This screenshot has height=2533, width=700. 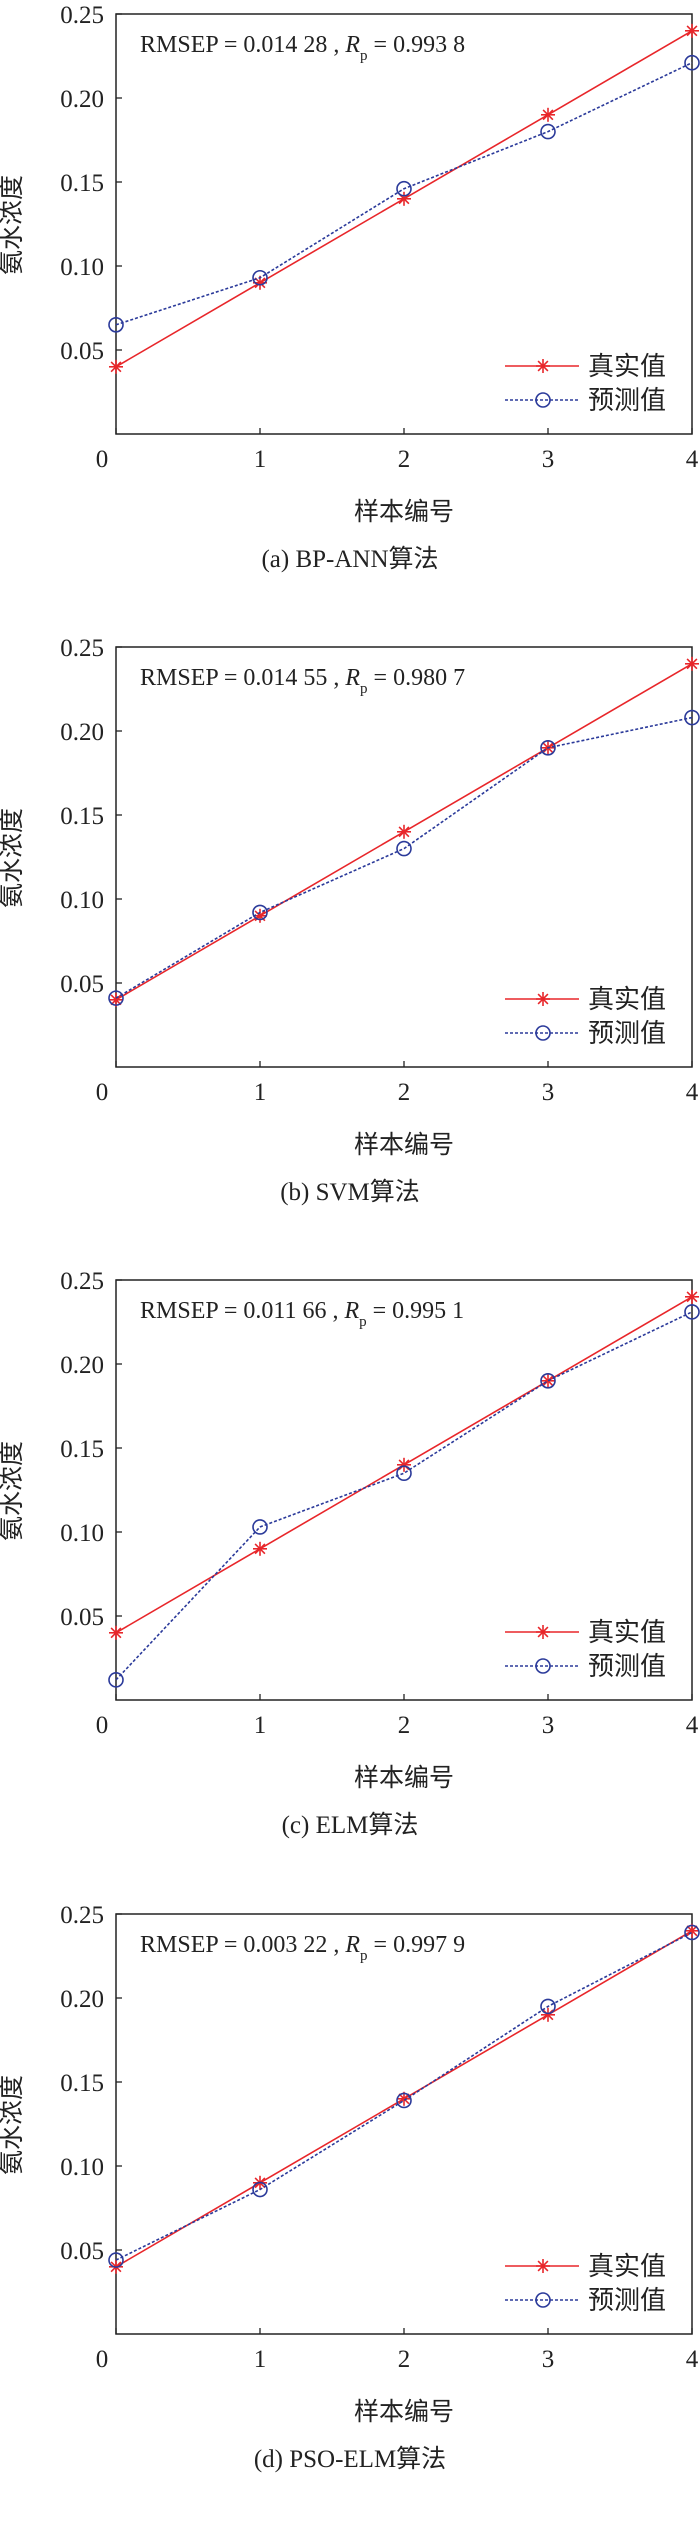 I want to click on rp-value: = 0.980 7, so click(x=417, y=678).